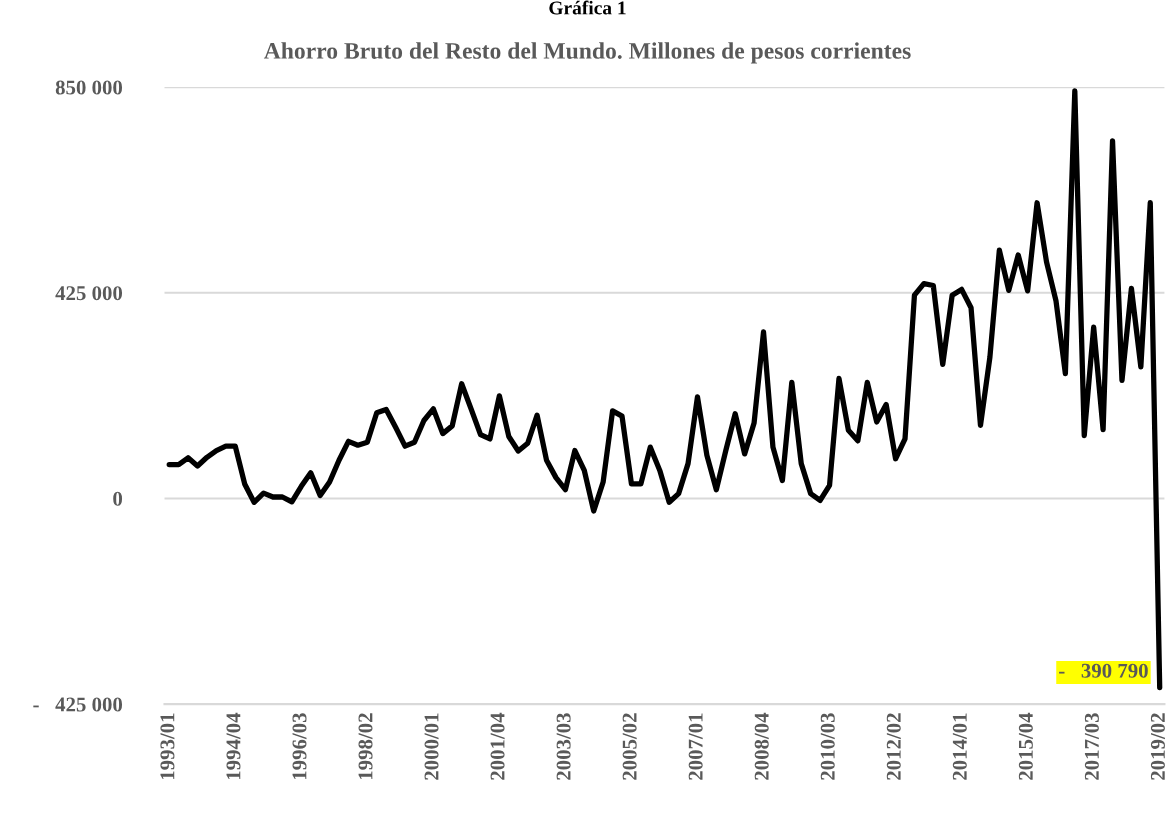 The image size is (1175, 814). What do you see at coordinates (233, 746) in the screenshot?
I see `x-tick-label: 1994/04` at bounding box center [233, 746].